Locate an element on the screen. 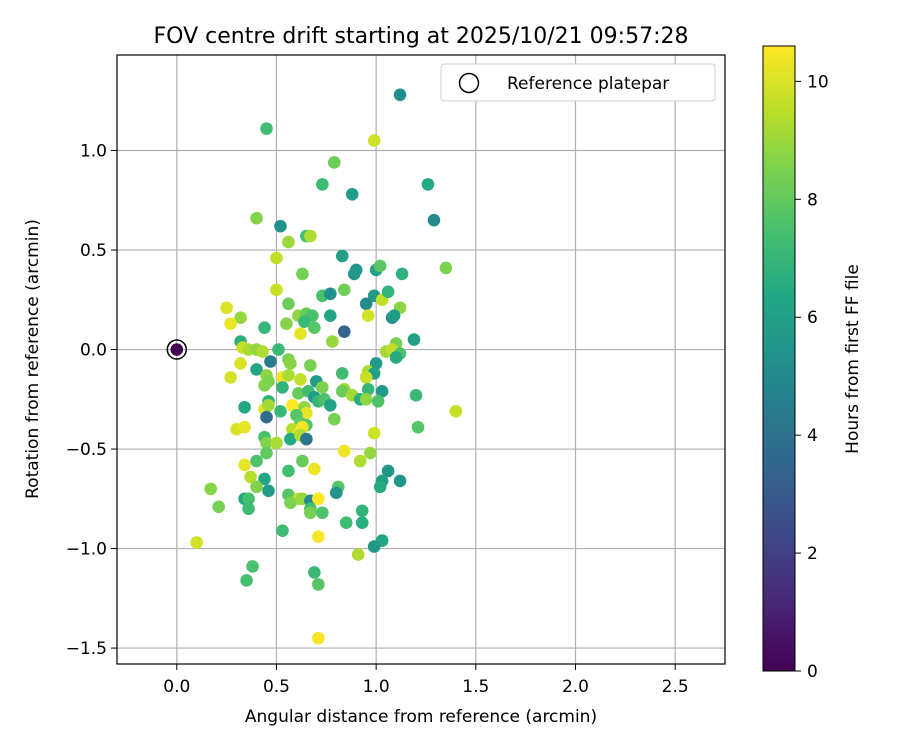 Image resolution: width=900 pixels, height=754 pixels. y-tick-label: −0.5 is located at coordinates (86, 450).